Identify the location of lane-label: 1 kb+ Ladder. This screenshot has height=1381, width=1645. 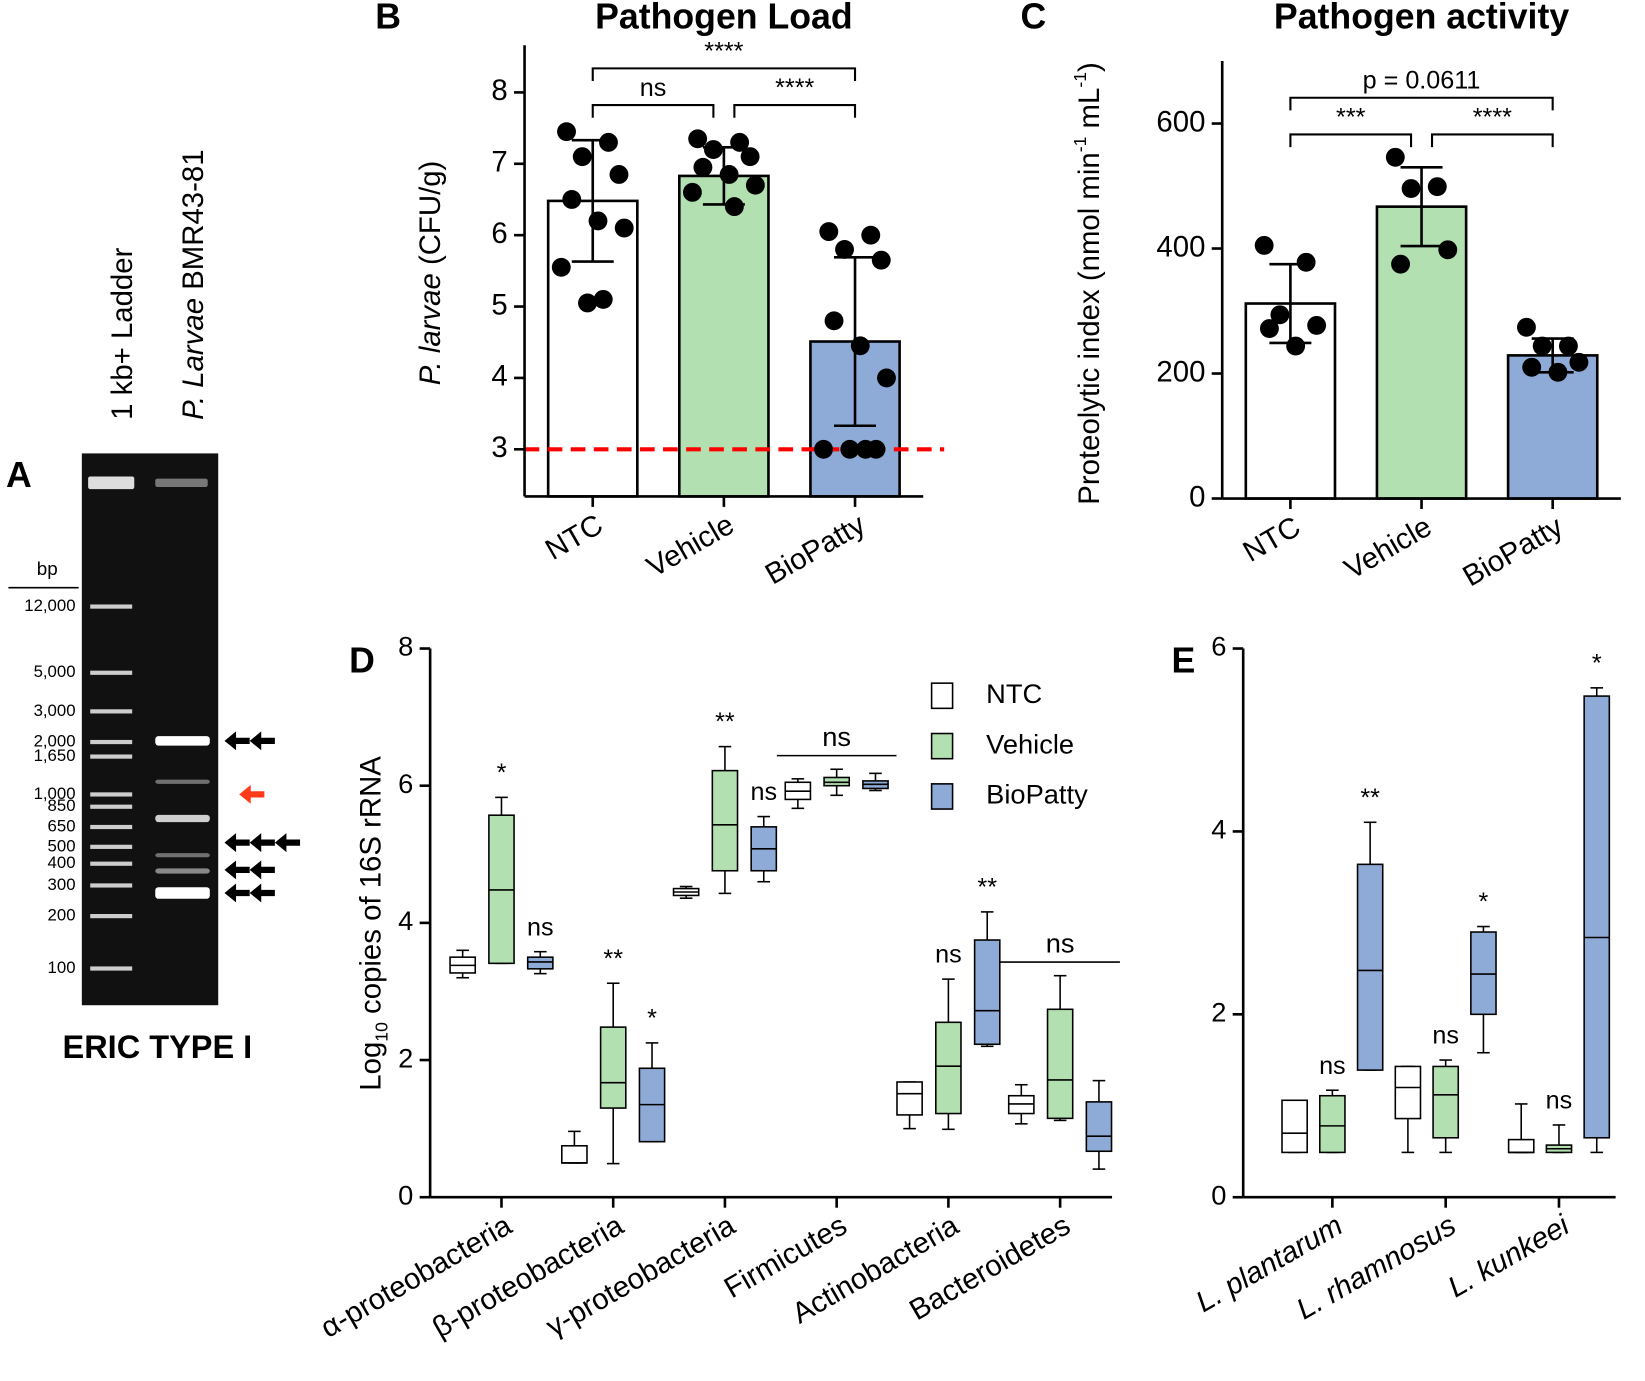
(122, 333).